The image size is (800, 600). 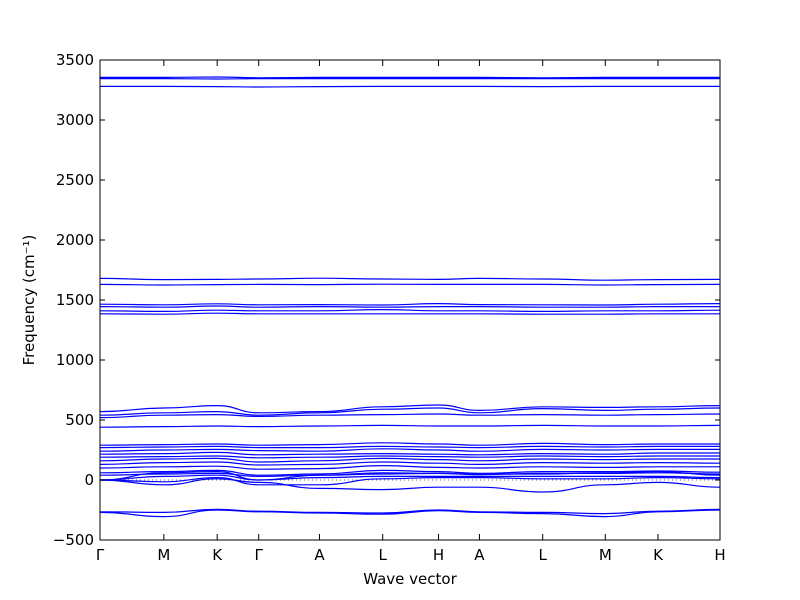 What do you see at coordinates (75, 120) in the screenshot?
I see `y-tick-label: 3000` at bounding box center [75, 120].